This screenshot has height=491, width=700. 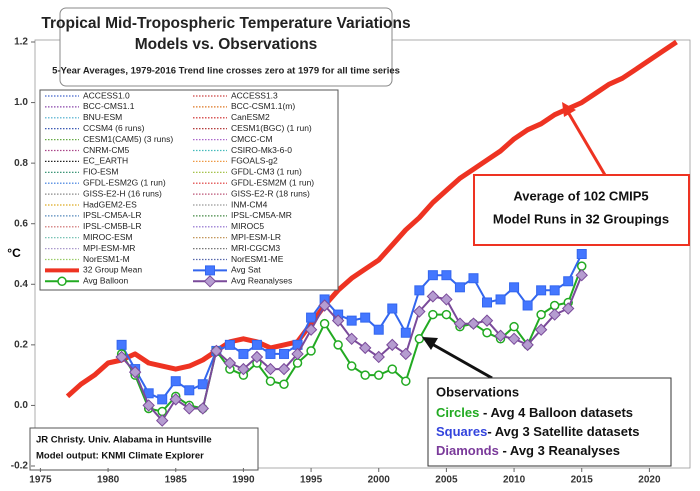 I want to click on legend-label: GISS-E2-H (16 runs), so click(x=122, y=193).